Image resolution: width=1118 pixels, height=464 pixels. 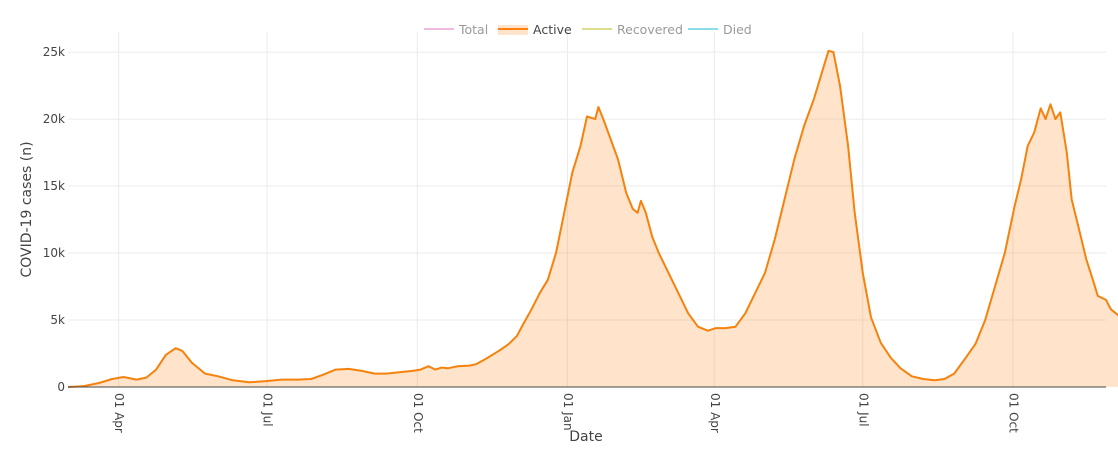 I want to click on legend-label: Active, so click(x=552, y=29).